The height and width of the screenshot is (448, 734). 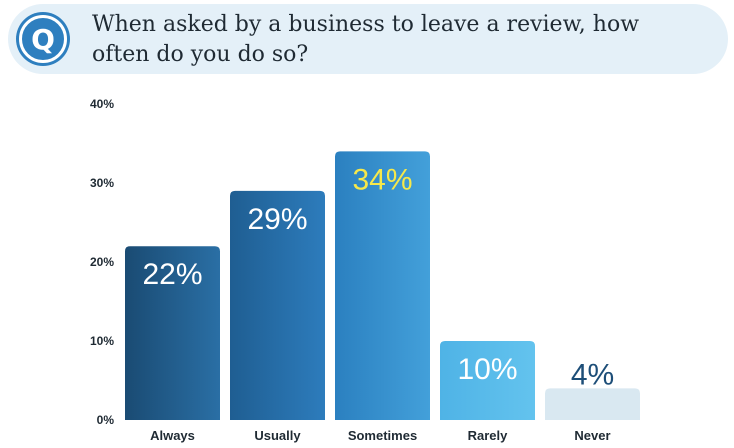 What do you see at coordinates (592, 404) in the screenshot?
I see `bar-never` at bounding box center [592, 404].